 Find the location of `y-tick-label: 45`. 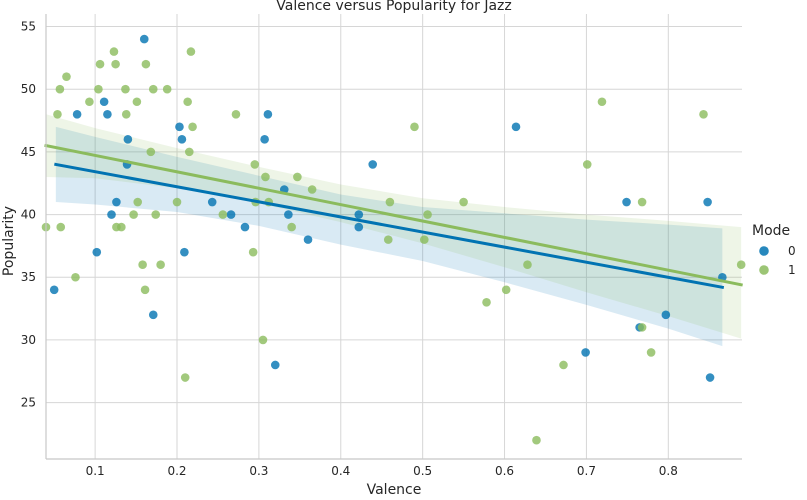

y-tick-label: 45 is located at coordinates (28, 152).